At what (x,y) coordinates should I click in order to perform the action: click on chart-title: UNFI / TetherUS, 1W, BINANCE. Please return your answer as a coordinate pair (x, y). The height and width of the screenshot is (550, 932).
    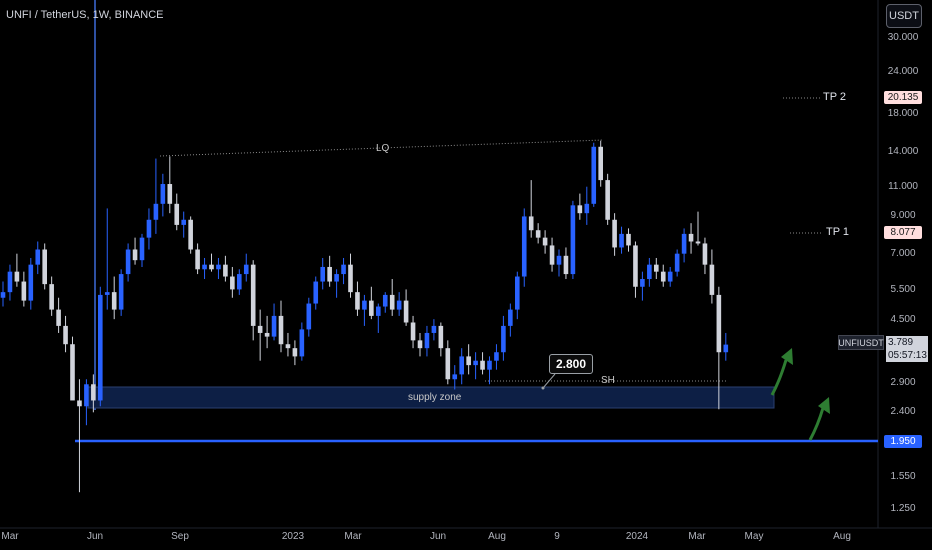
    Looking at the image, I should click on (85, 15).